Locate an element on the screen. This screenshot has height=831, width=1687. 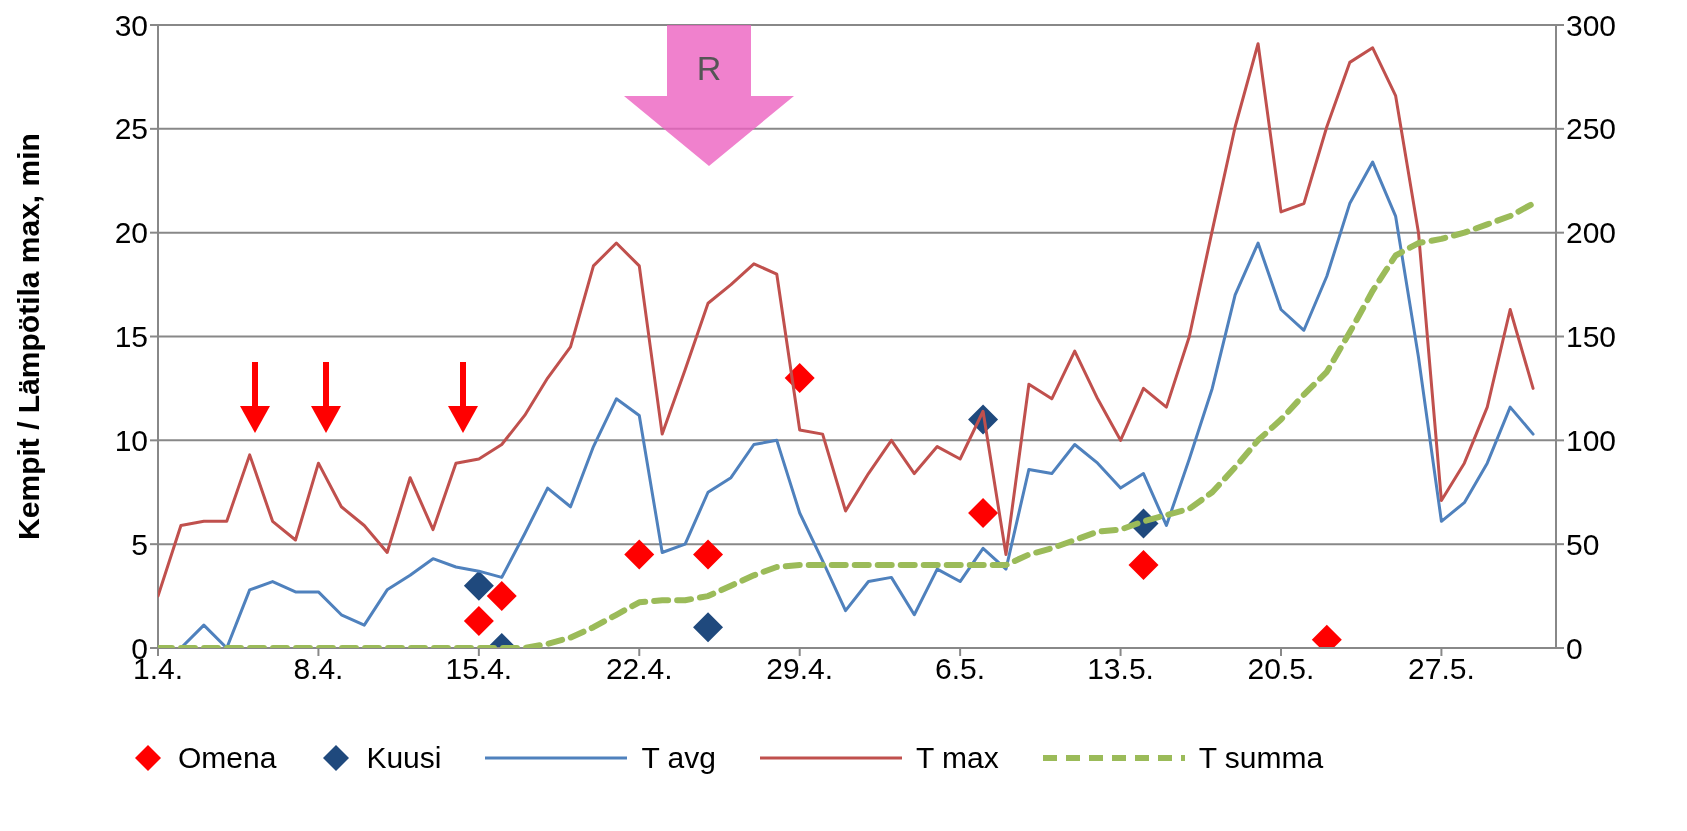
x-tick-label: 20.5. is located at coordinates (1281, 669).